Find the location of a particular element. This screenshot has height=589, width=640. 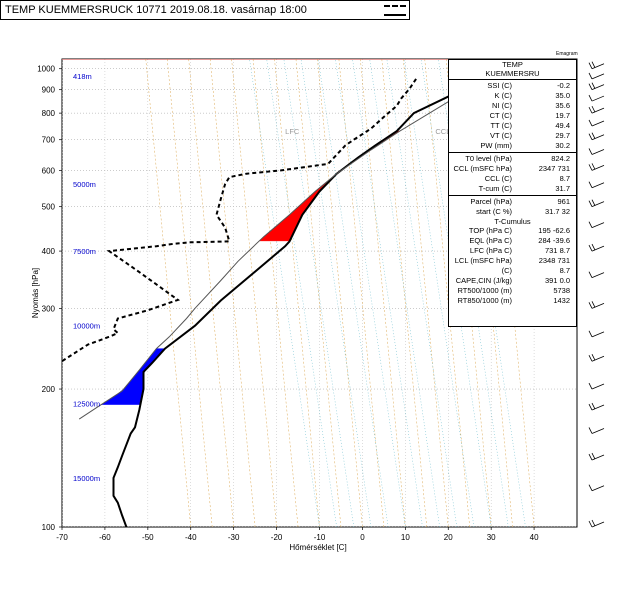

param-row: T-cum (C) 31.7 is located at coordinates (512, 189).